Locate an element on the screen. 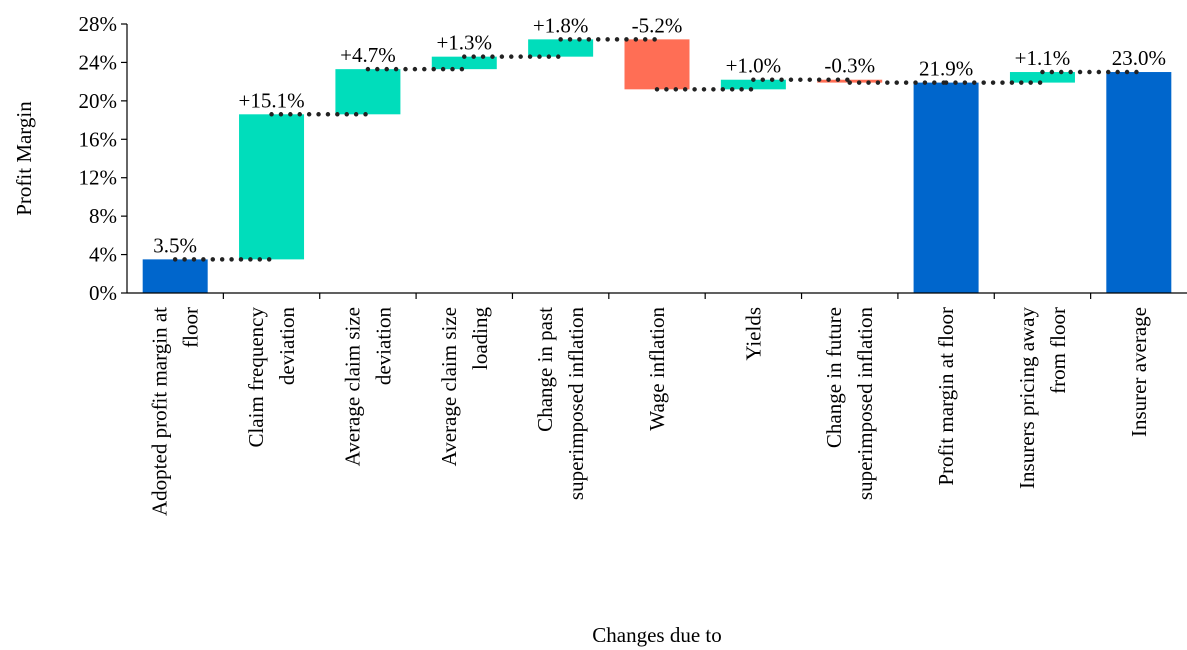  category-label-line: Change in past is located at coordinates (545, 369).